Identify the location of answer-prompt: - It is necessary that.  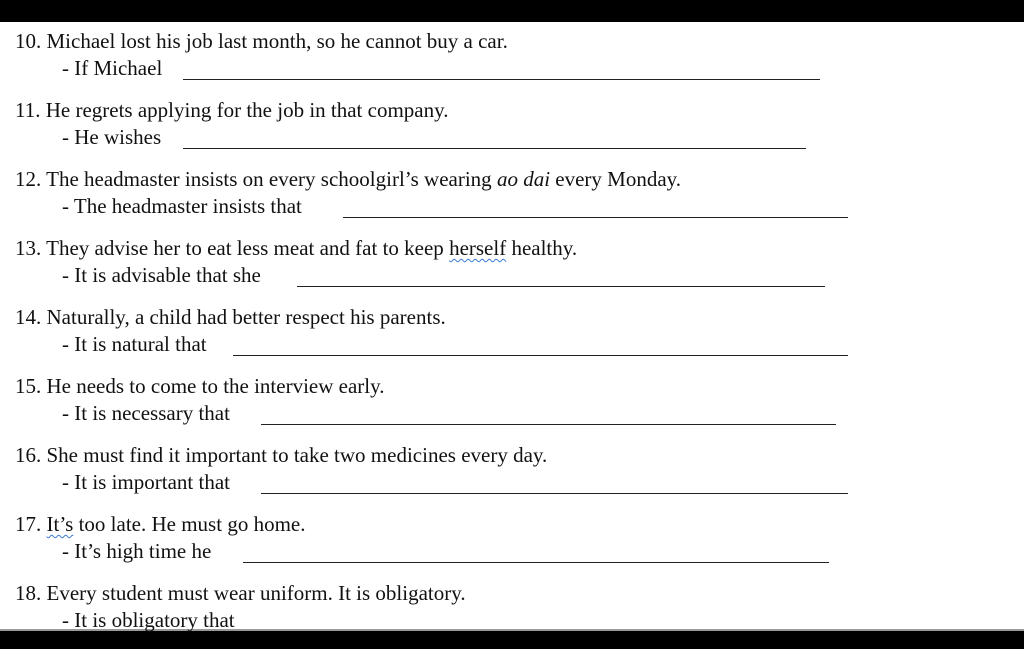
(146, 413).